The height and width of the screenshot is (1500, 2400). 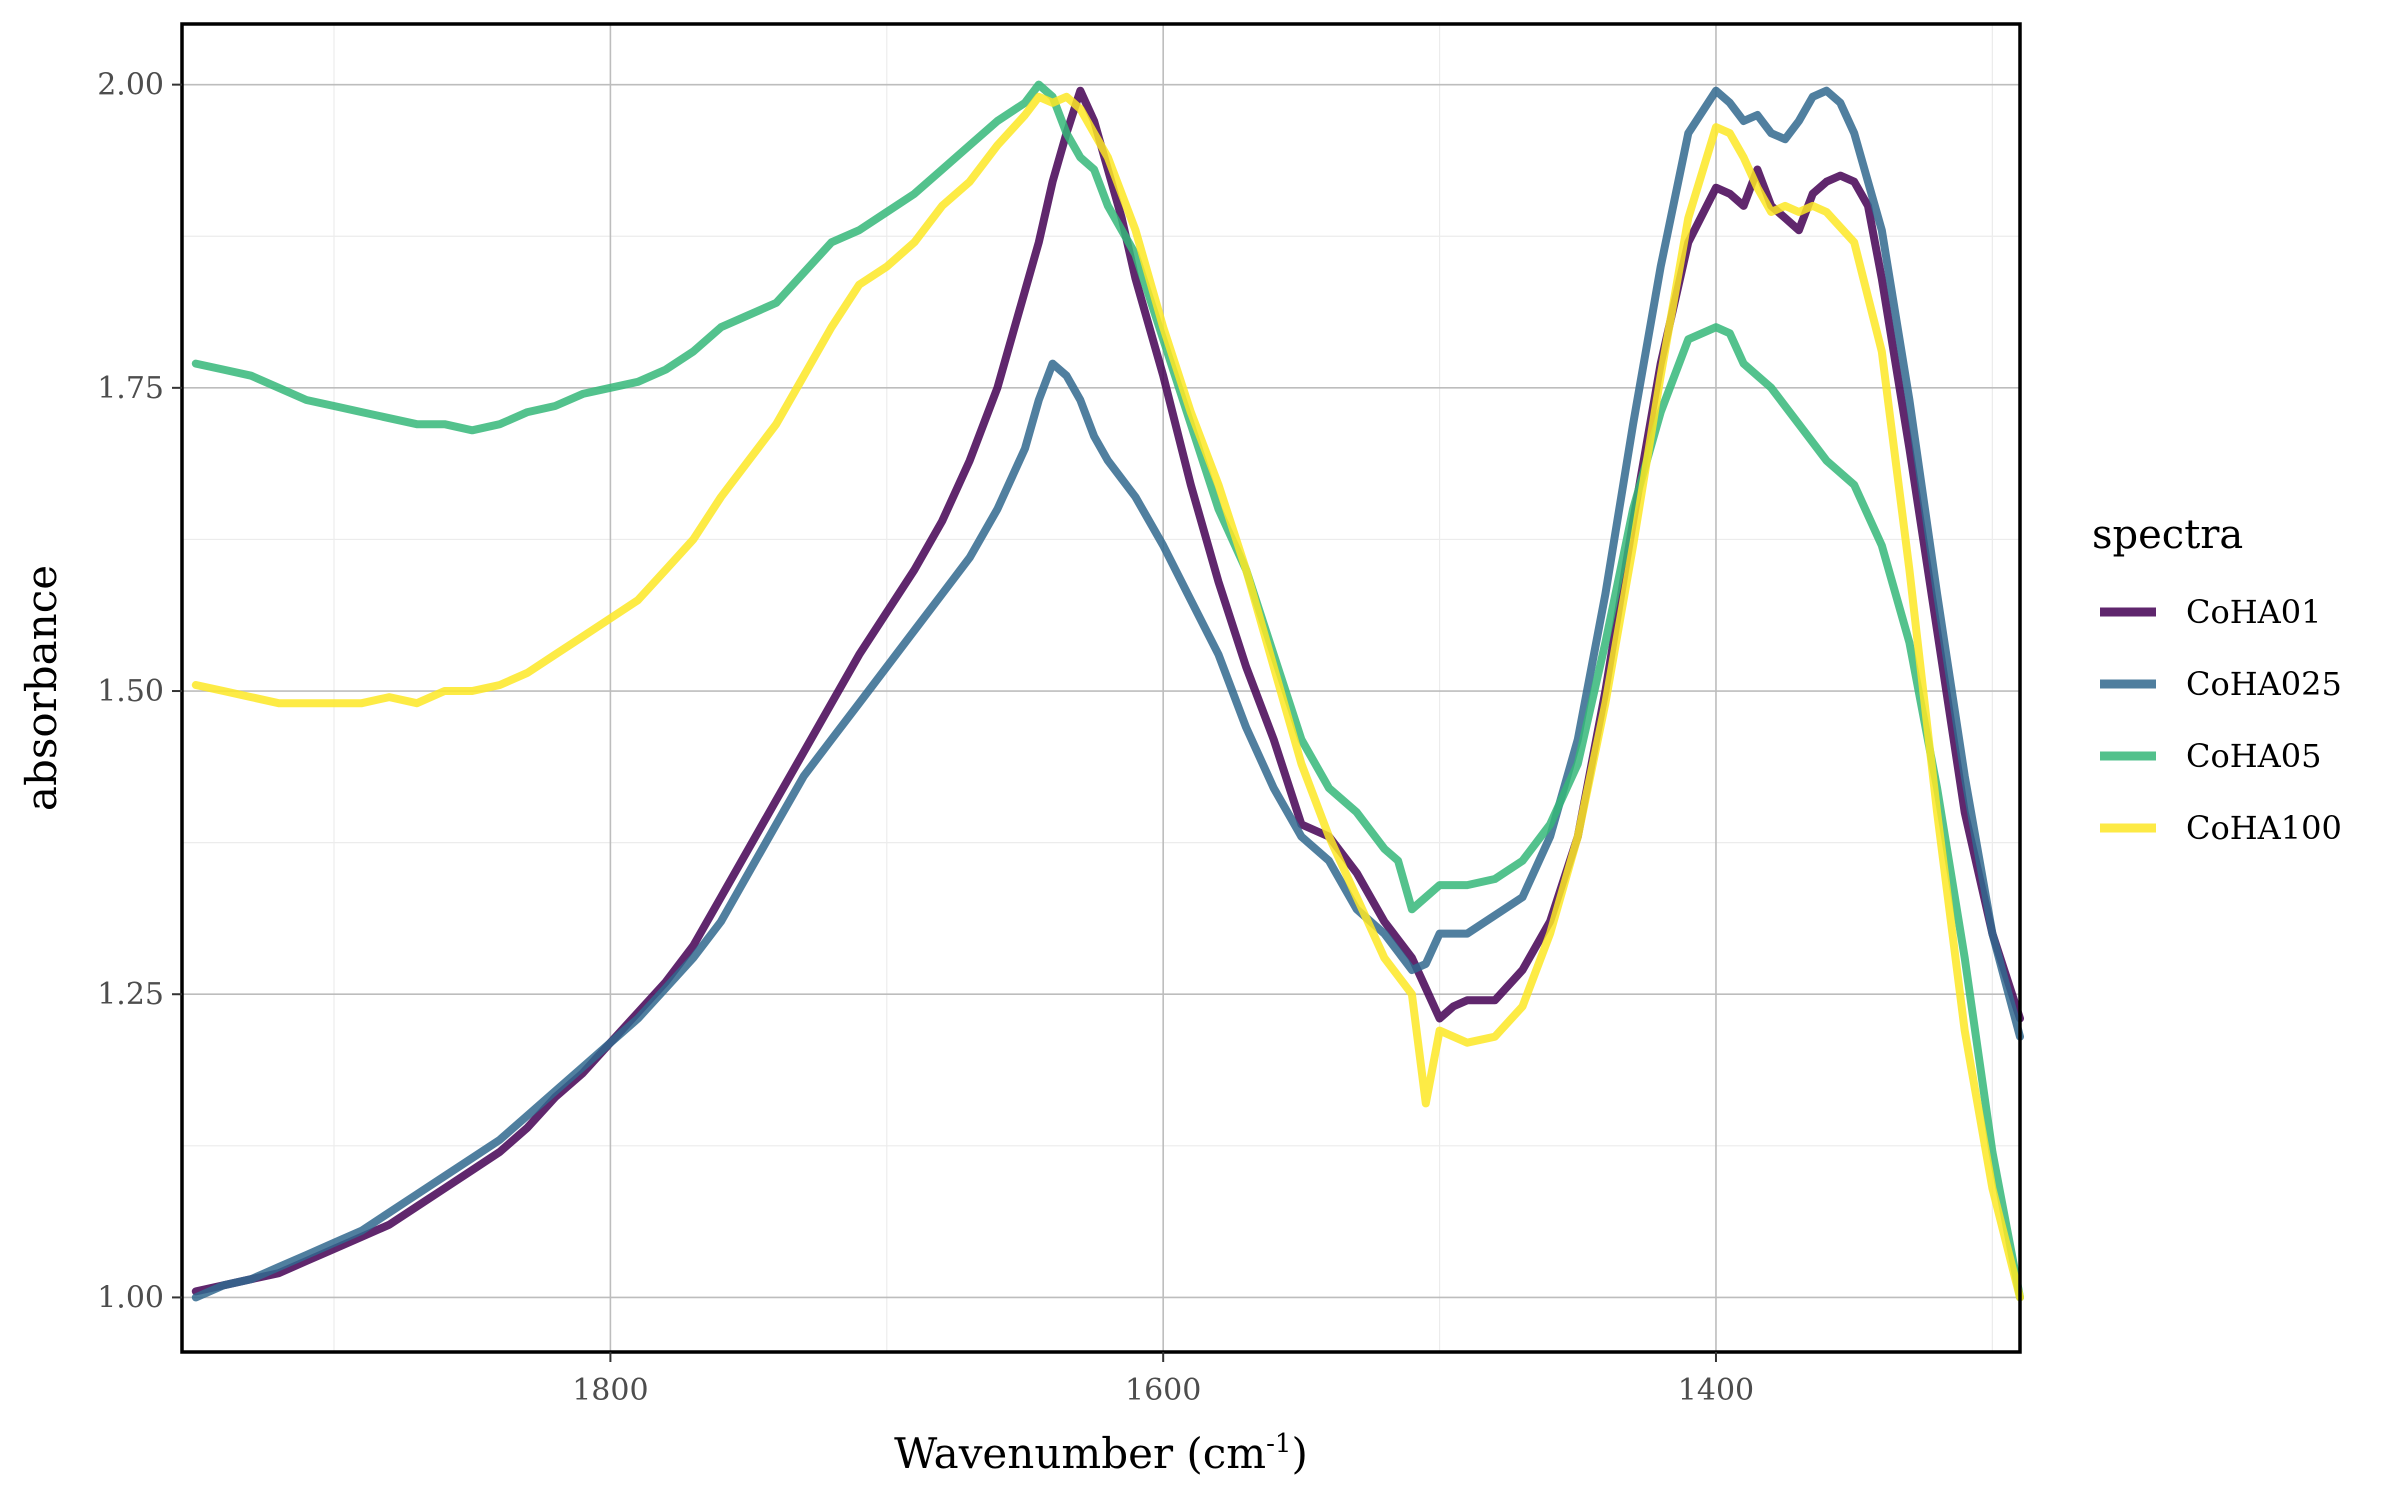 What do you see at coordinates (1101, 1453) in the screenshot?
I see `x-axis-title: Wavenumber (cm-1)` at bounding box center [1101, 1453].